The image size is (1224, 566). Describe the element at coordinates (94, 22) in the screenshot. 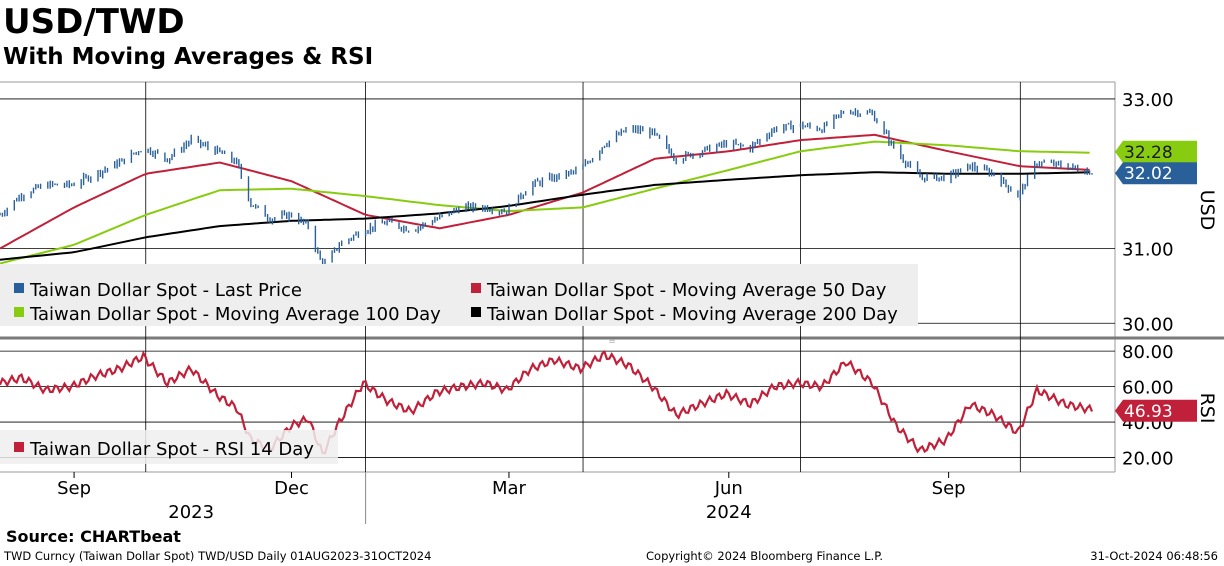

I see `chart-title: USD/TWD` at that location.